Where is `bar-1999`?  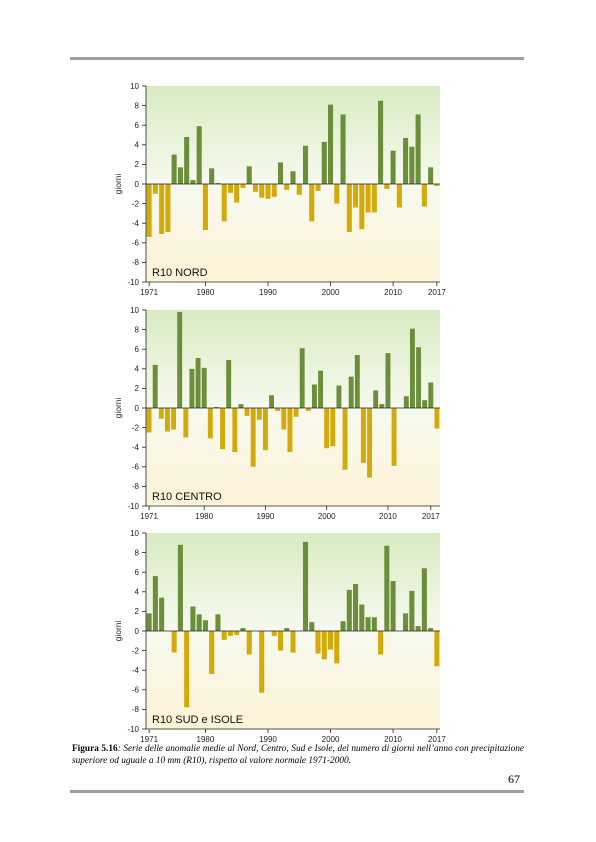 bar-1999 is located at coordinates (324, 645).